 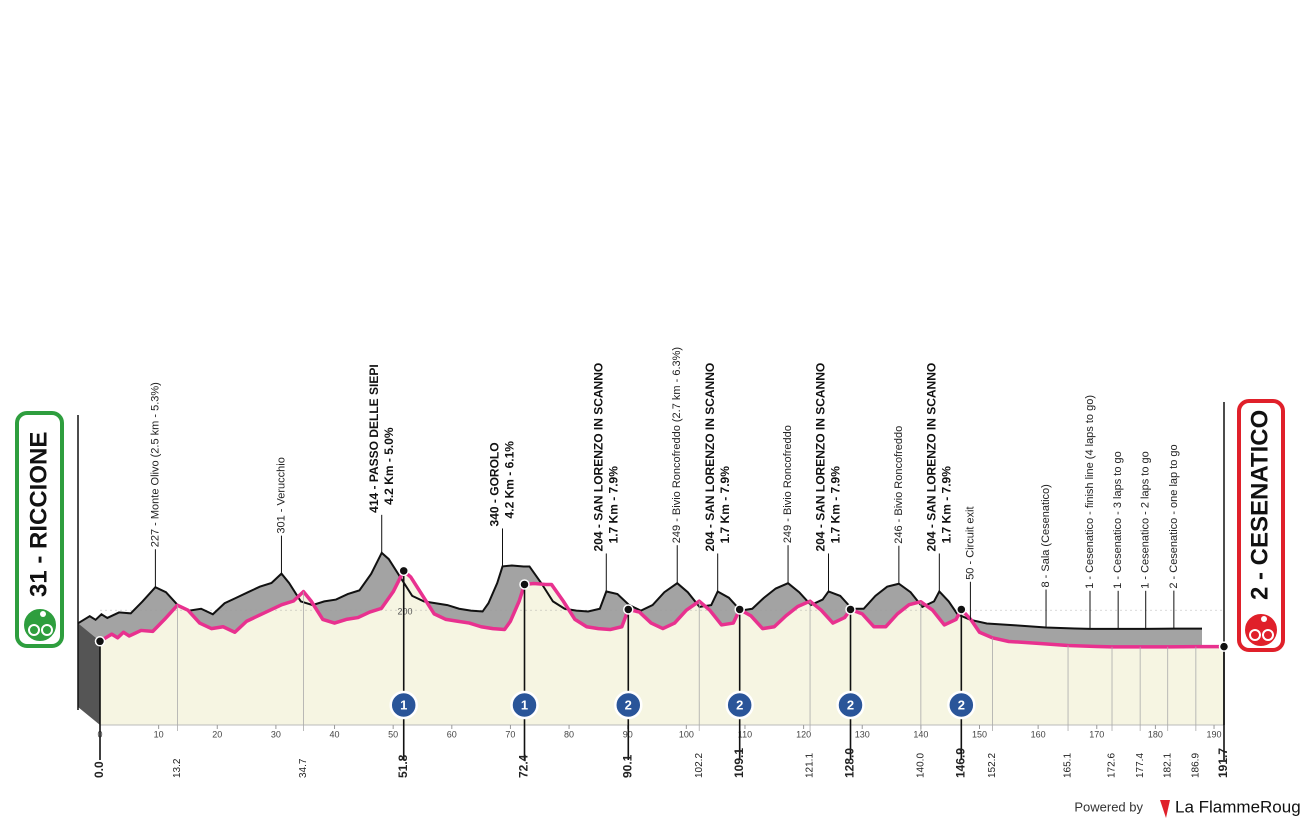 What do you see at coordinates (1237, 806) in the screenshot?
I see `brand-name: La FlammeRouge` at bounding box center [1237, 806].